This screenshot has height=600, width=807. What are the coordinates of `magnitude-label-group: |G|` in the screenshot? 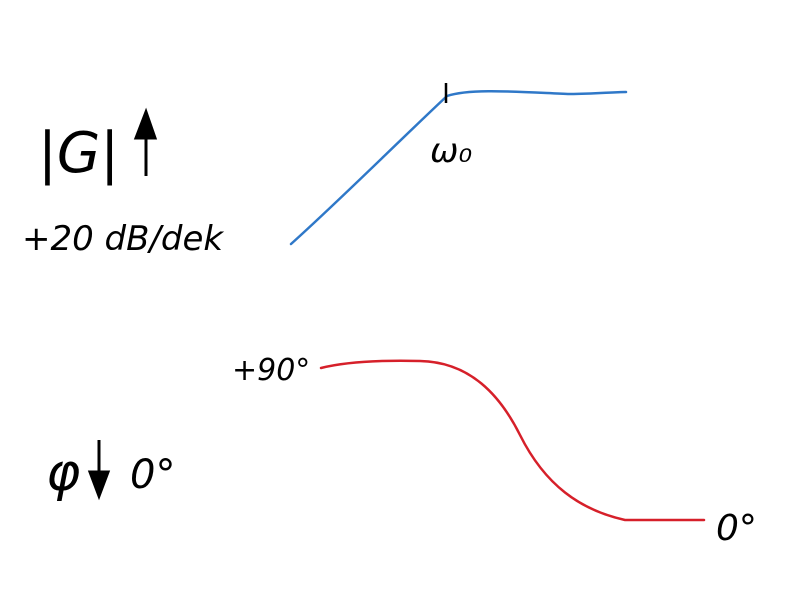 It's located at (98, 146).